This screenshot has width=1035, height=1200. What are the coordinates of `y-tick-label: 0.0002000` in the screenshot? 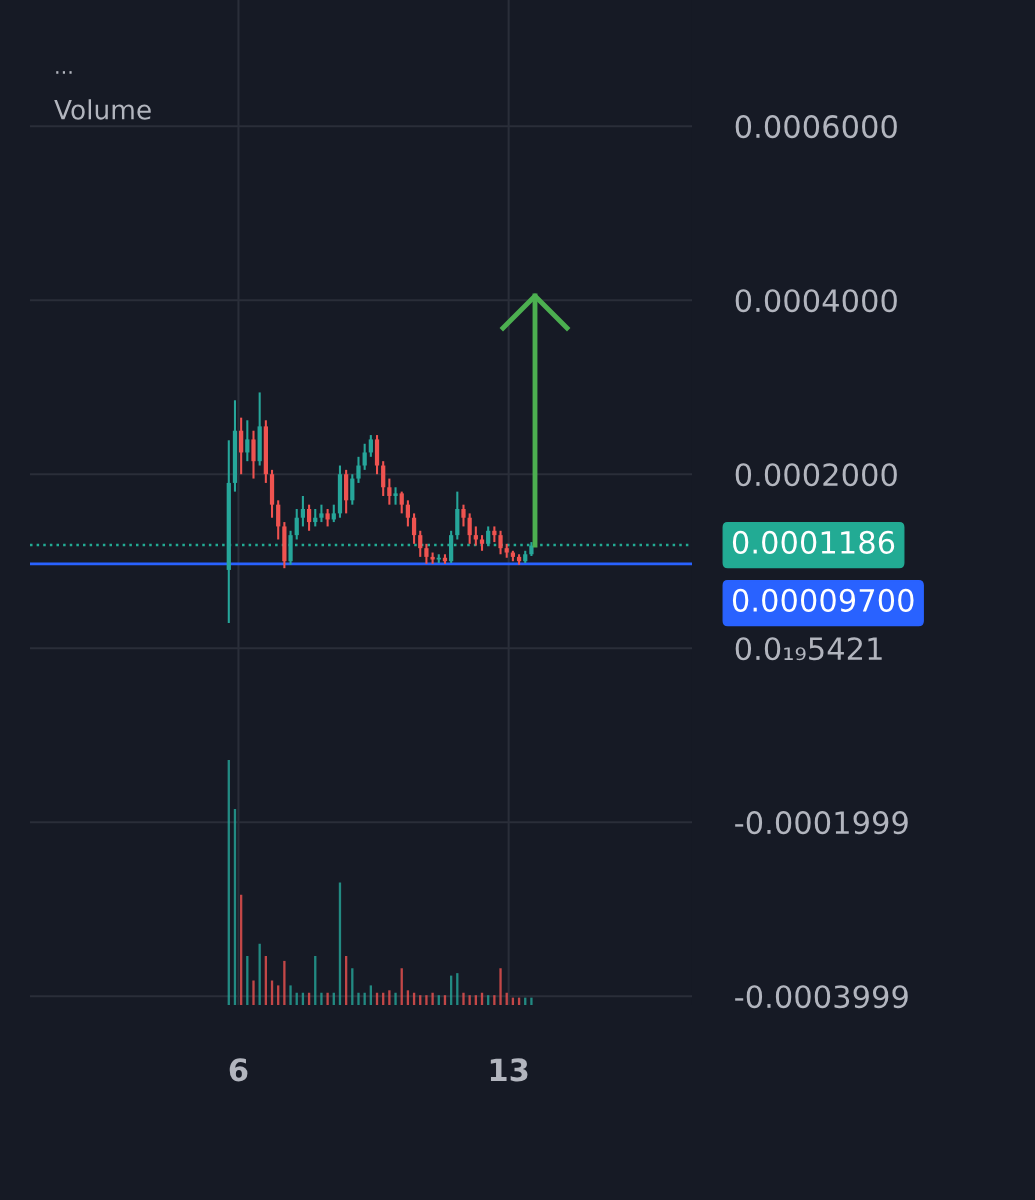 It's located at (816, 475).